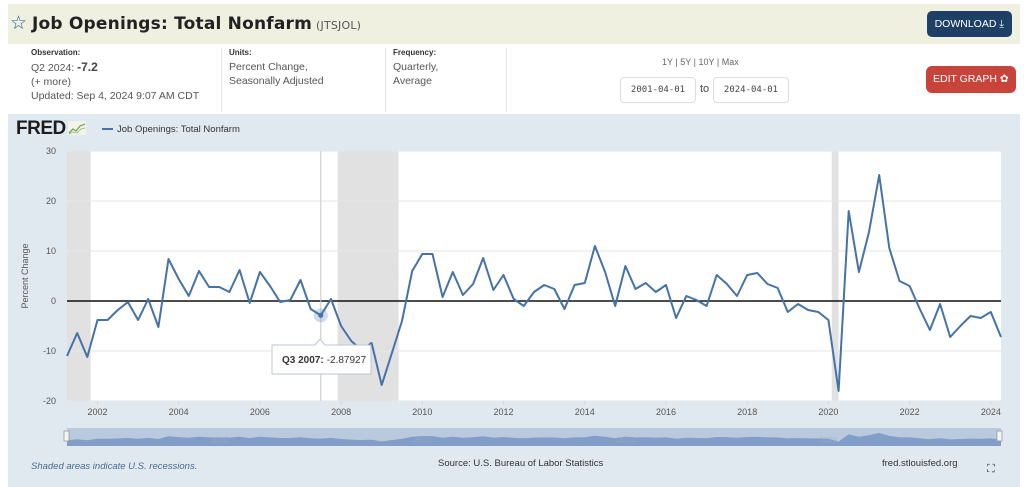 The width and height of the screenshot is (1024, 487). Describe the element at coordinates (56, 52) in the screenshot. I see `observation-label: Observation:` at that location.